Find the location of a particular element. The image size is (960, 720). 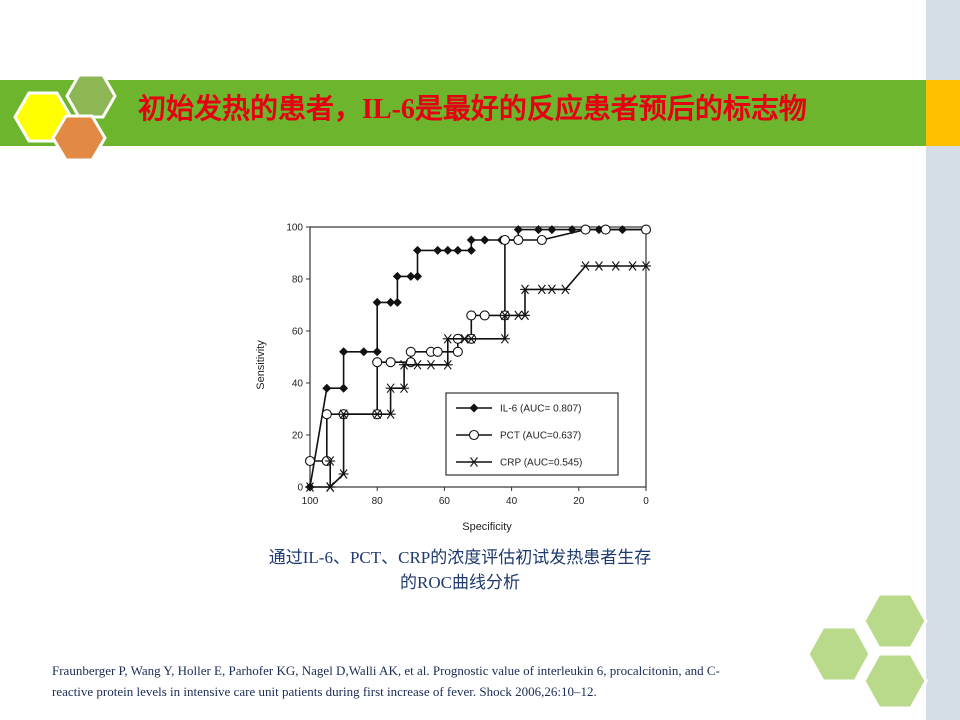

title-hexagon-cluster is located at coordinates (65, 117).